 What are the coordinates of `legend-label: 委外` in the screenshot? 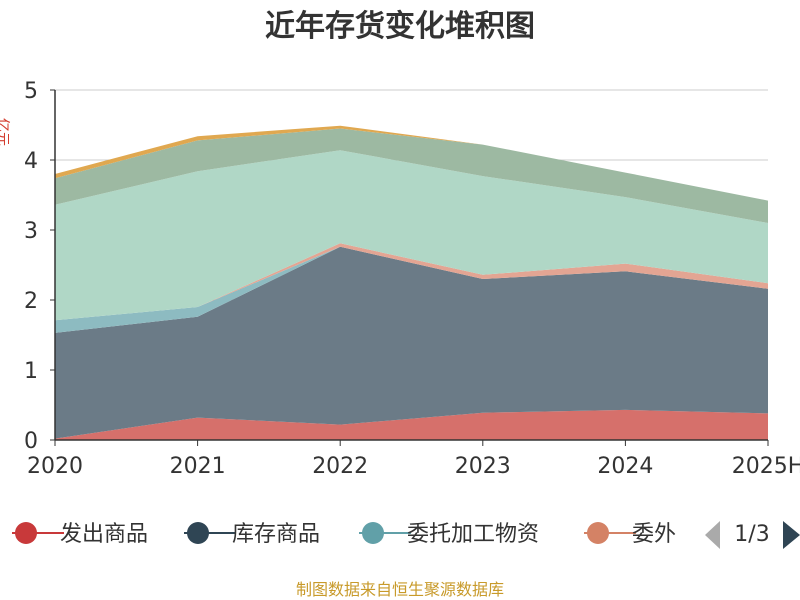 It's located at (654, 534).